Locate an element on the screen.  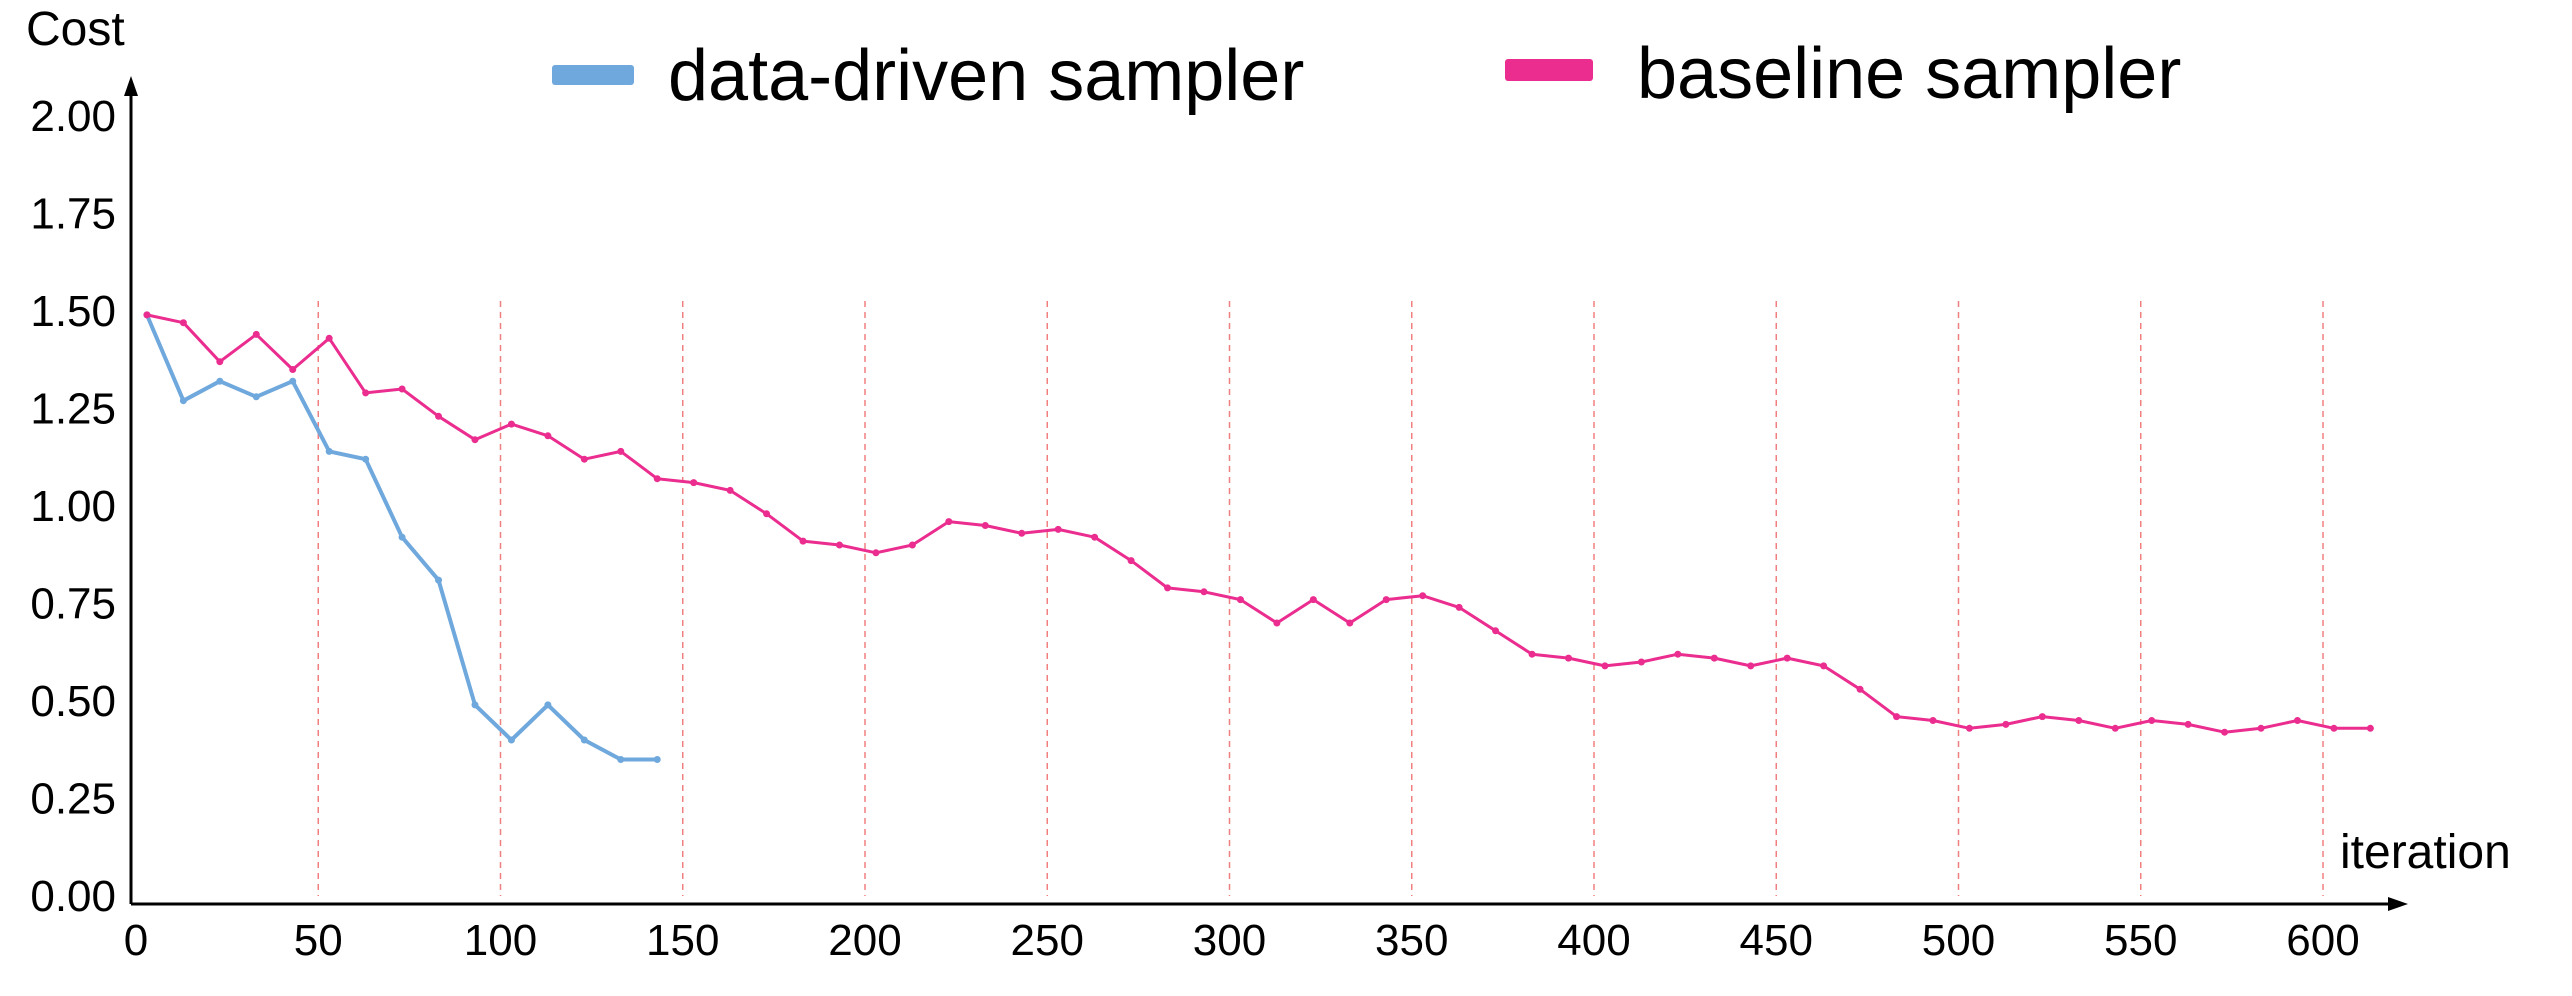
x-tick-label: 450 is located at coordinates (1776, 940).